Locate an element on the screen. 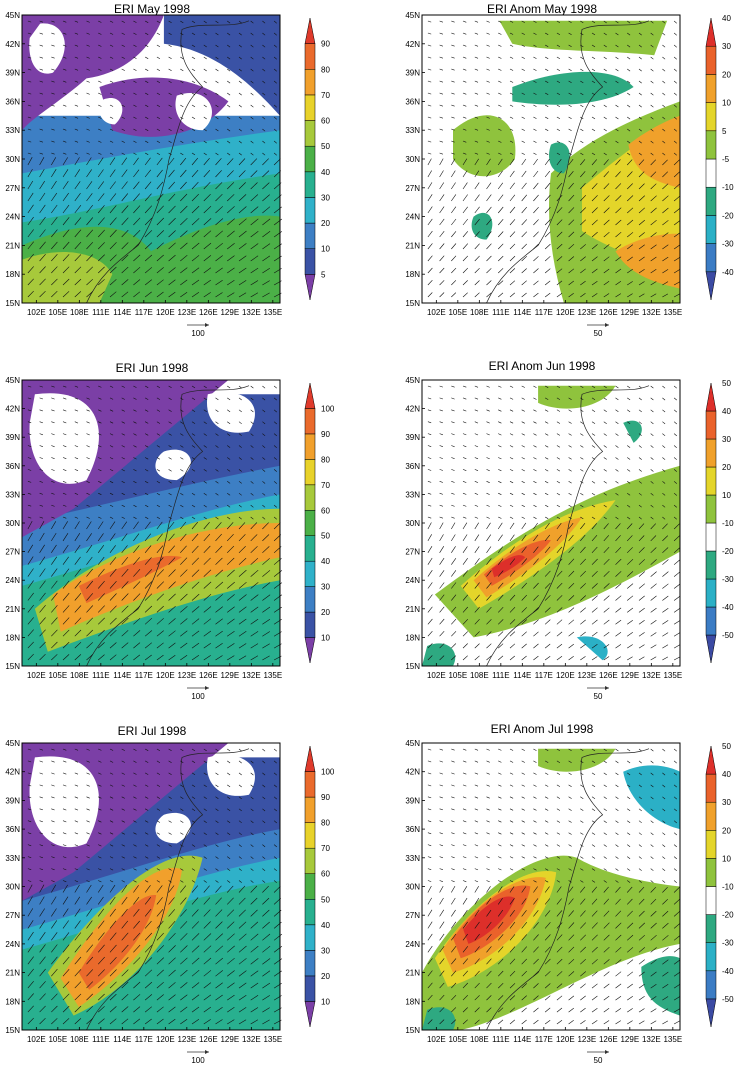  y-tick-label: 33N is located at coordinates (412, 130).